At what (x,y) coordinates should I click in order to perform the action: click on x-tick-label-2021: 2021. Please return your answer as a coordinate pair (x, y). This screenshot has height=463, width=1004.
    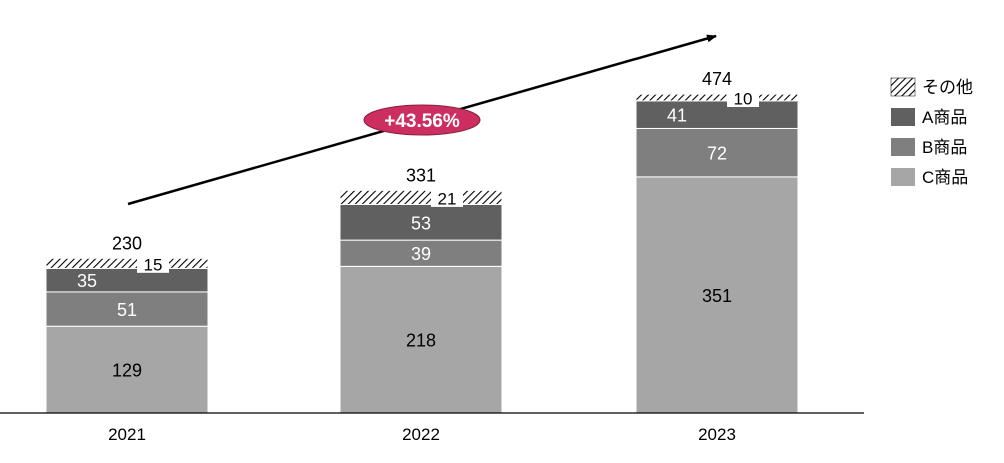
    Looking at the image, I should click on (127, 434).